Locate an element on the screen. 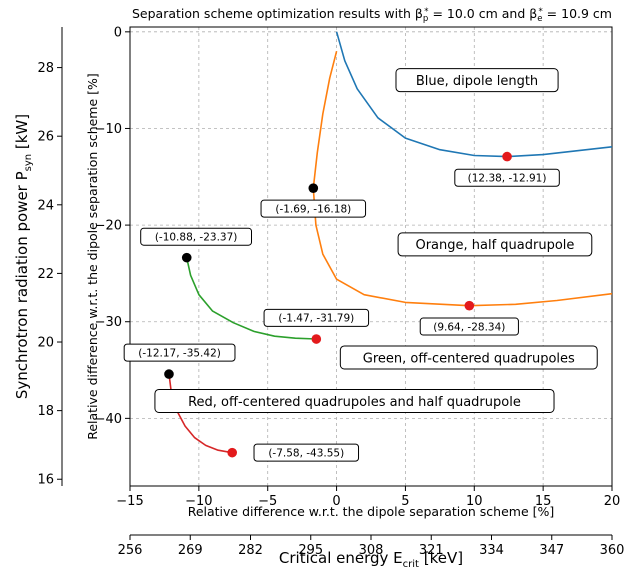 This screenshot has height=570, width=636. secondary-y-tick-label: 26 is located at coordinates (45, 137).